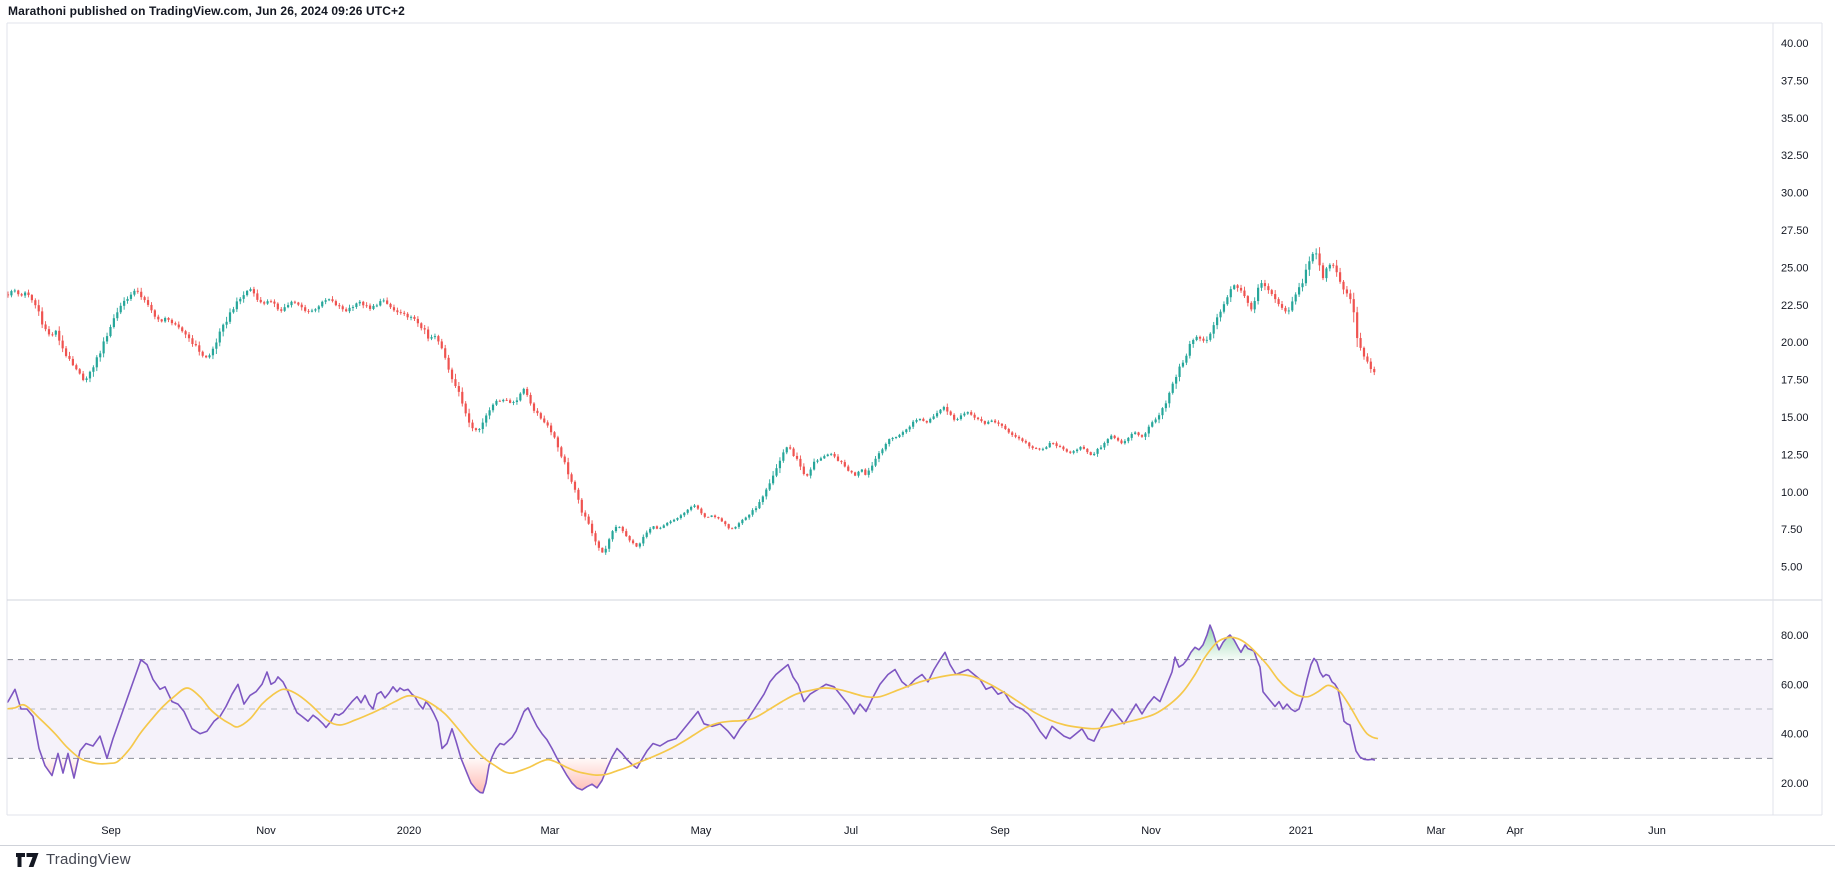  What do you see at coordinates (851, 831) in the screenshot?
I see `time-axis-label: Jul` at bounding box center [851, 831].